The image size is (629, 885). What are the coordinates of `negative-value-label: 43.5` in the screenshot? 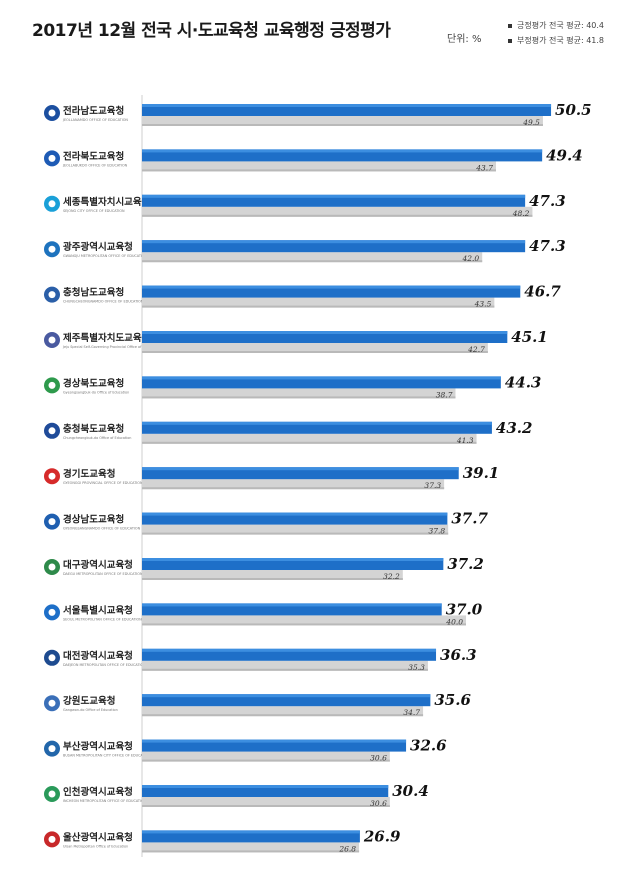 It's located at (483, 304).